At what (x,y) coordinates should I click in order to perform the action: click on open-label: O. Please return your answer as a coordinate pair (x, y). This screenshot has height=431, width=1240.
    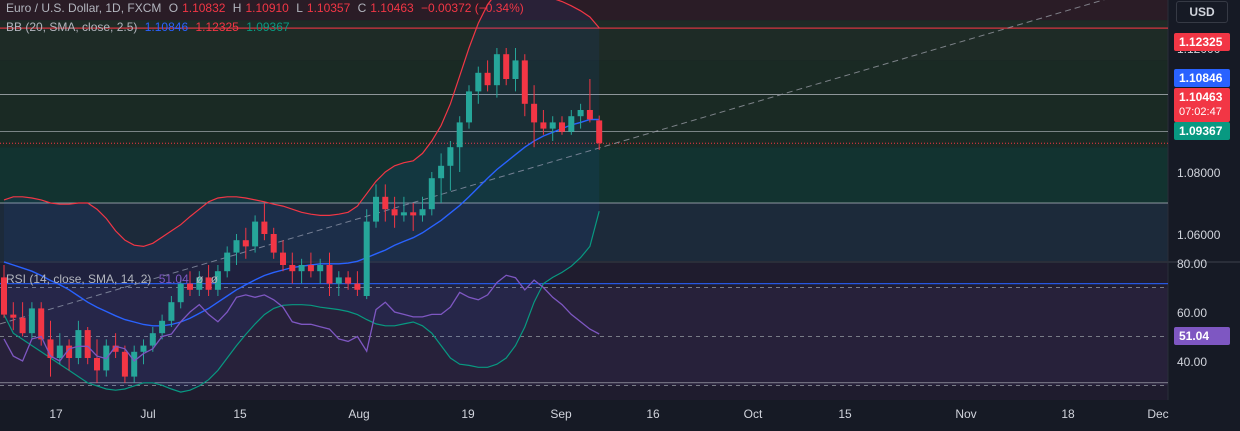
    Looking at the image, I should click on (173, 8).